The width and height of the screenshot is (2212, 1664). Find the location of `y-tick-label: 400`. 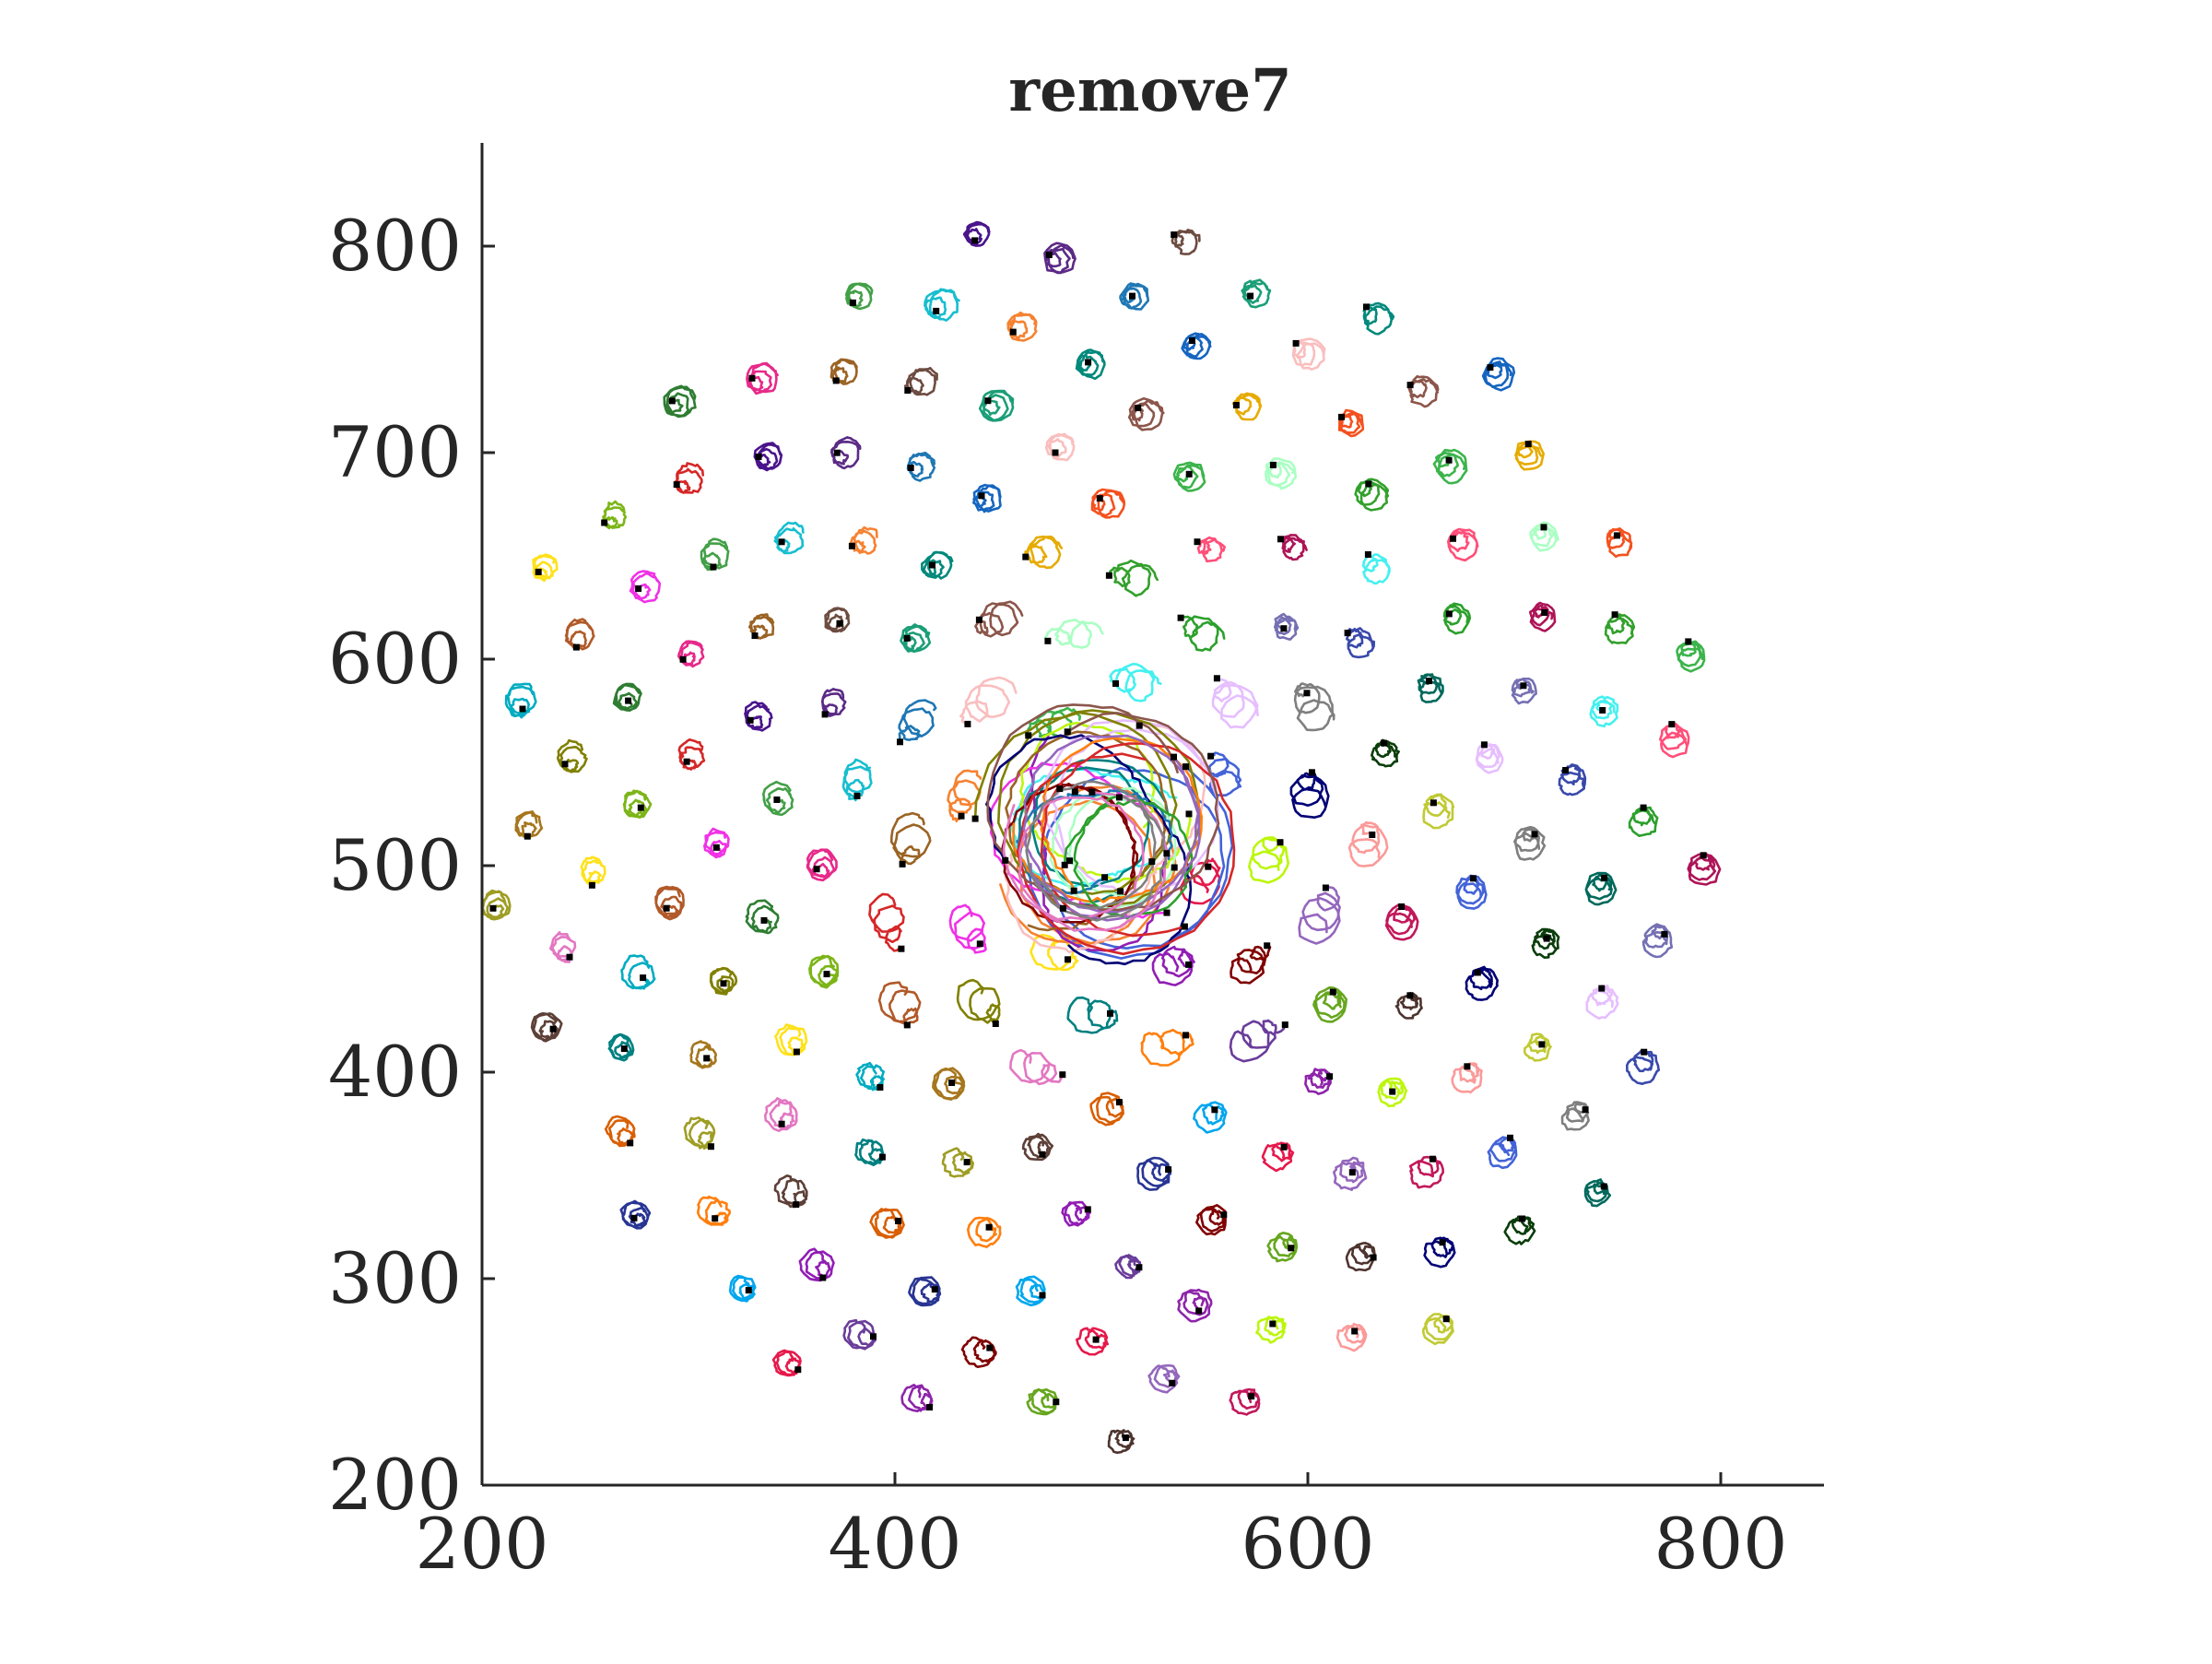

y-tick-label: 400 is located at coordinates (395, 1072).